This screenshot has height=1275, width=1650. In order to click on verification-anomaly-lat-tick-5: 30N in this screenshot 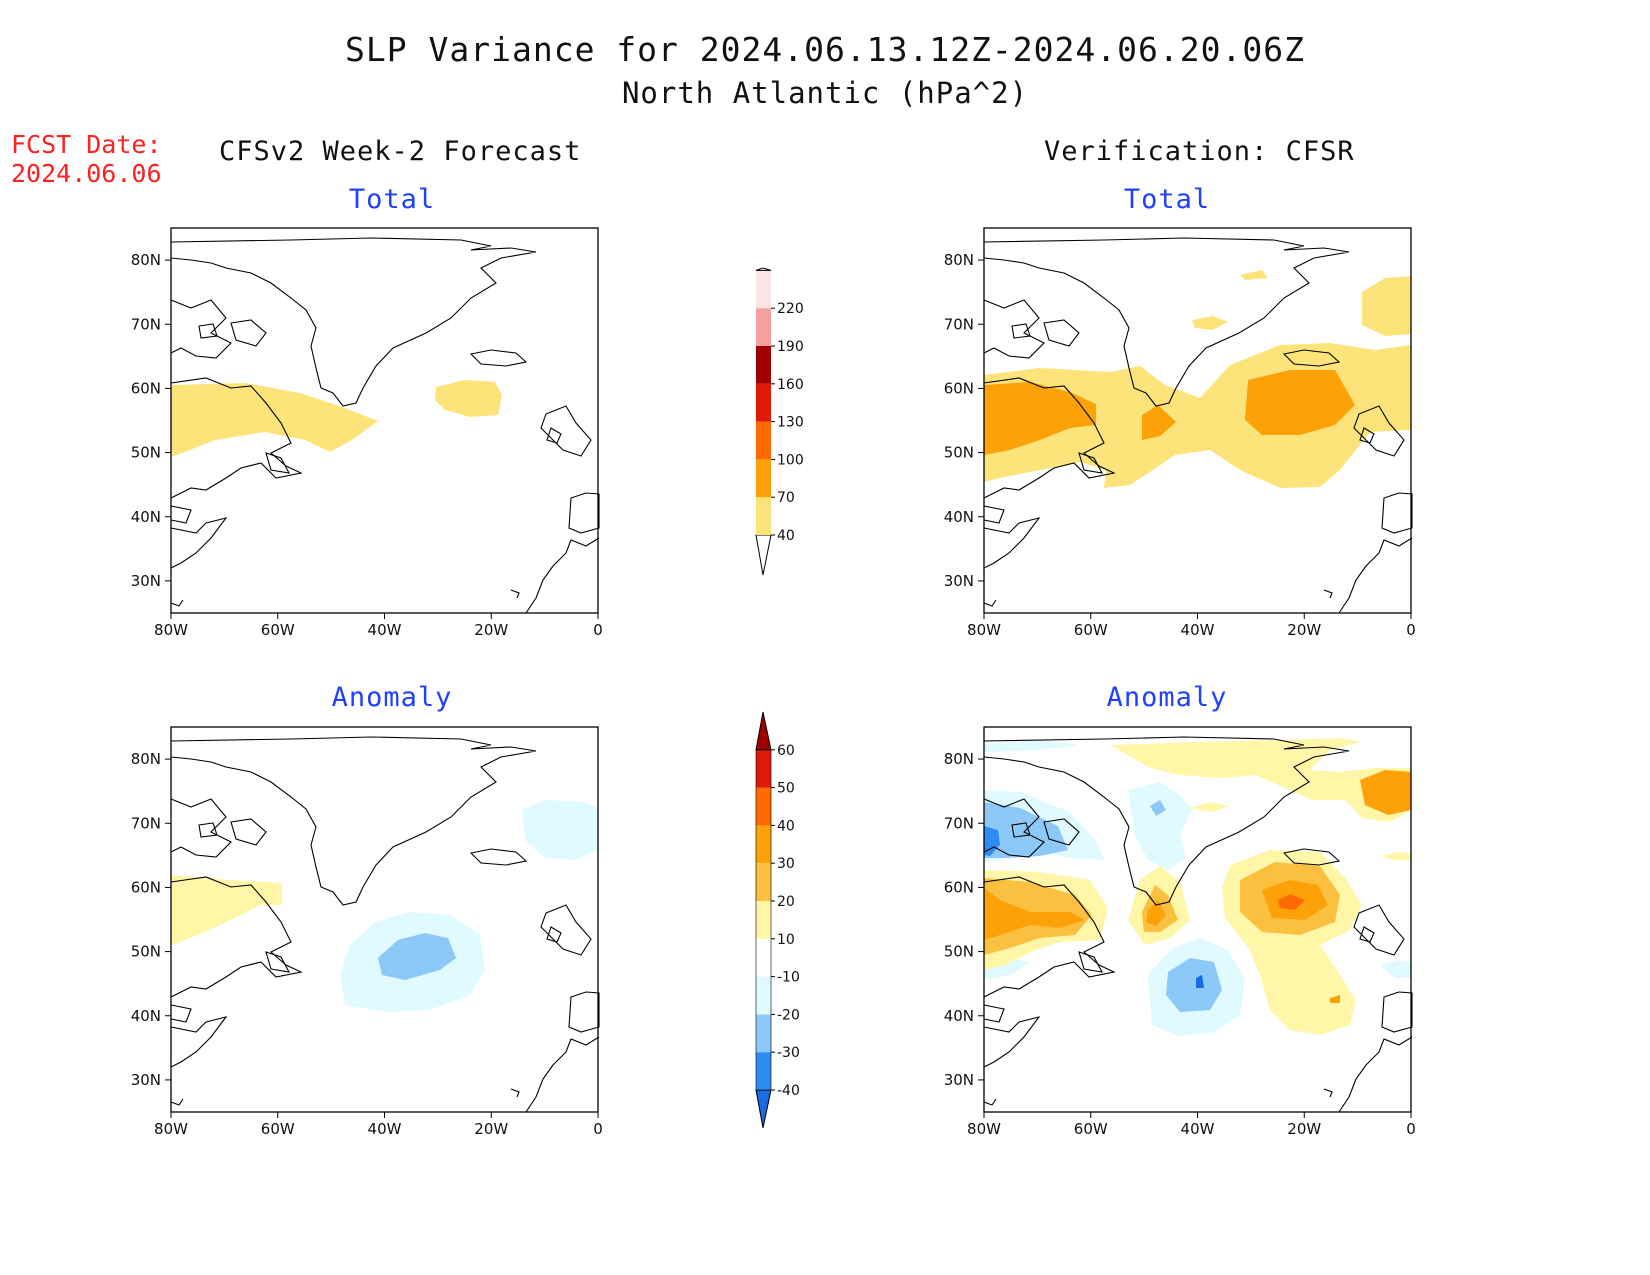, I will do `click(959, 1080)`.